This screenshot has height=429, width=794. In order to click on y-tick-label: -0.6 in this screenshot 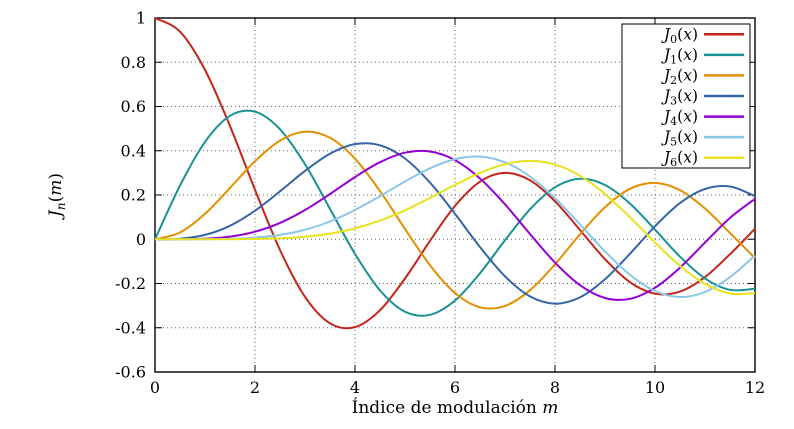, I will do `click(130, 372)`.